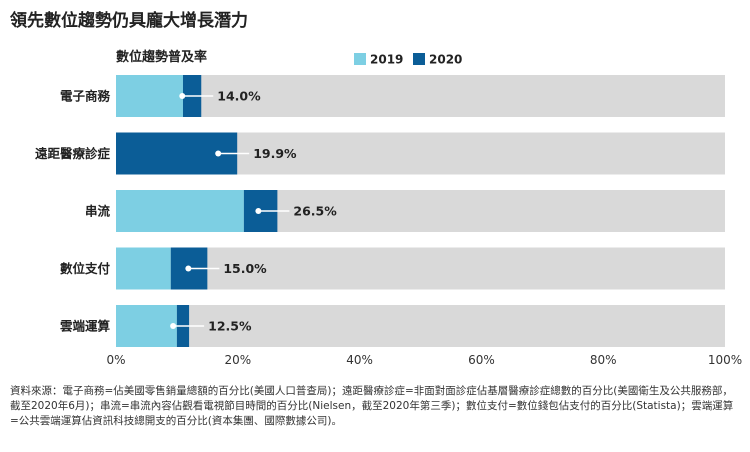 The image size is (750, 452). What do you see at coordinates (419, 59) in the screenshot?
I see `legend-swatch-2020` at bounding box center [419, 59].